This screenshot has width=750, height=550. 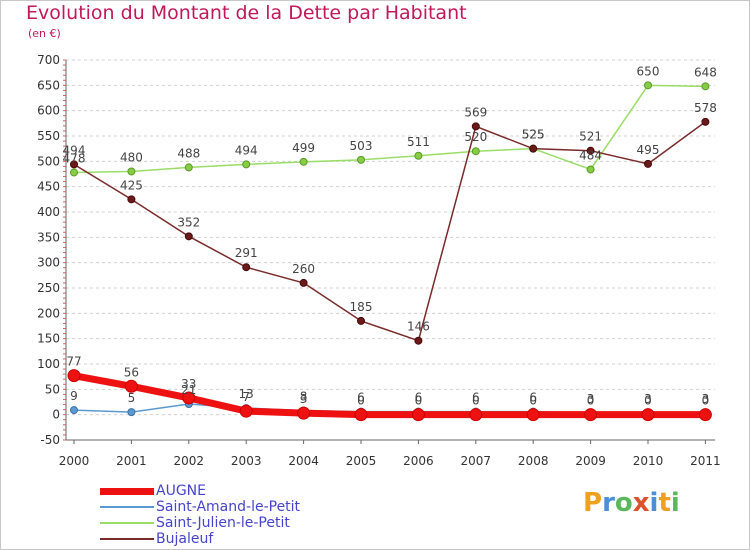 What do you see at coordinates (48, 85) in the screenshot?
I see `y-tick-label: 650` at bounding box center [48, 85].